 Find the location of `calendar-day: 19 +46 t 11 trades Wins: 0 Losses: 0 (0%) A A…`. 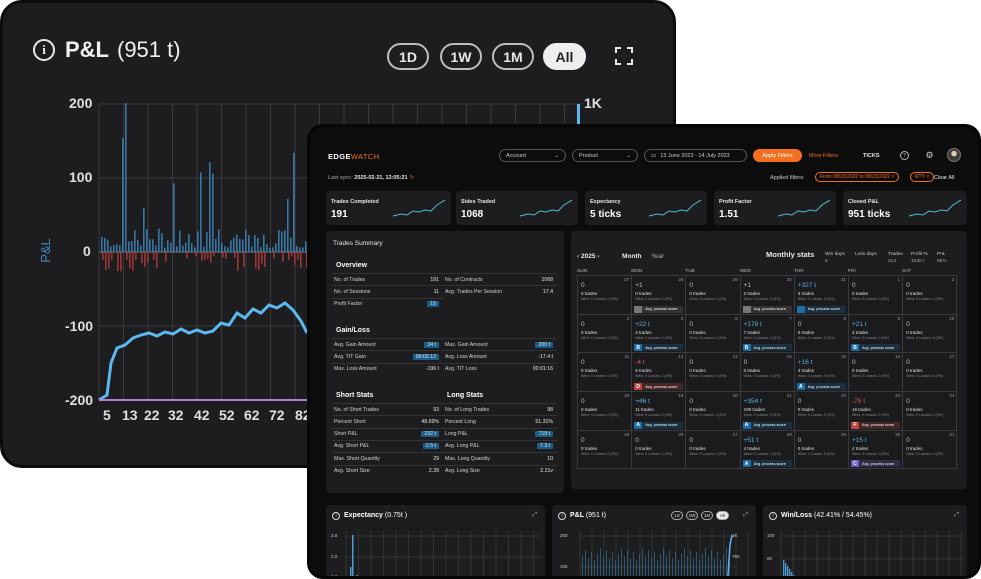

calendar-day: 19 +46 t 11 trades Wins: 0 Losses: 0 (0%) A A… is located at coordinates (659, 411).